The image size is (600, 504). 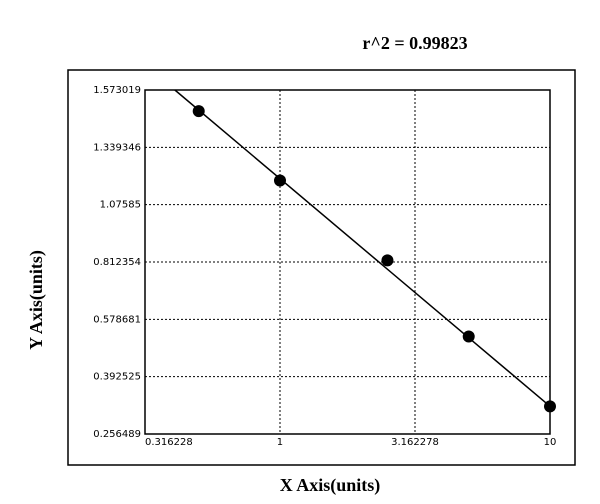 What do you see at coordinates (414, 43) in the screenshot?
I see `chart-title: r^2 = 0.99823` at bounding box center [414, 43].